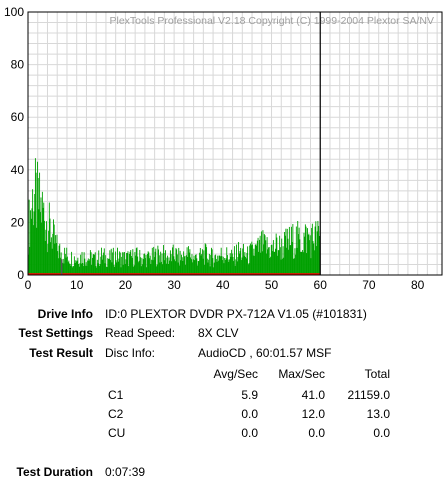 Image resolution: width=446 pixels, height=483 pixels. Describe the element at coordinates (14, 12) in the screenshot. I see `y-tick-label: 100` at that location.